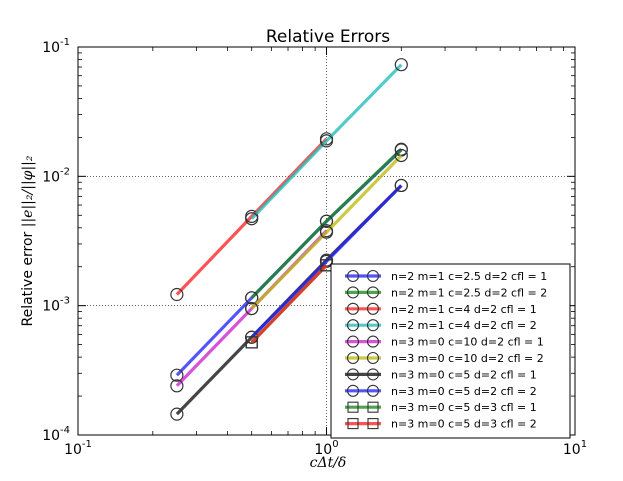  Describe the element at coordinates (469, 276) in the screenshot. I see `legend-label: n=2 m=1 c=2.5 d=2 cfl = 1` at that location.